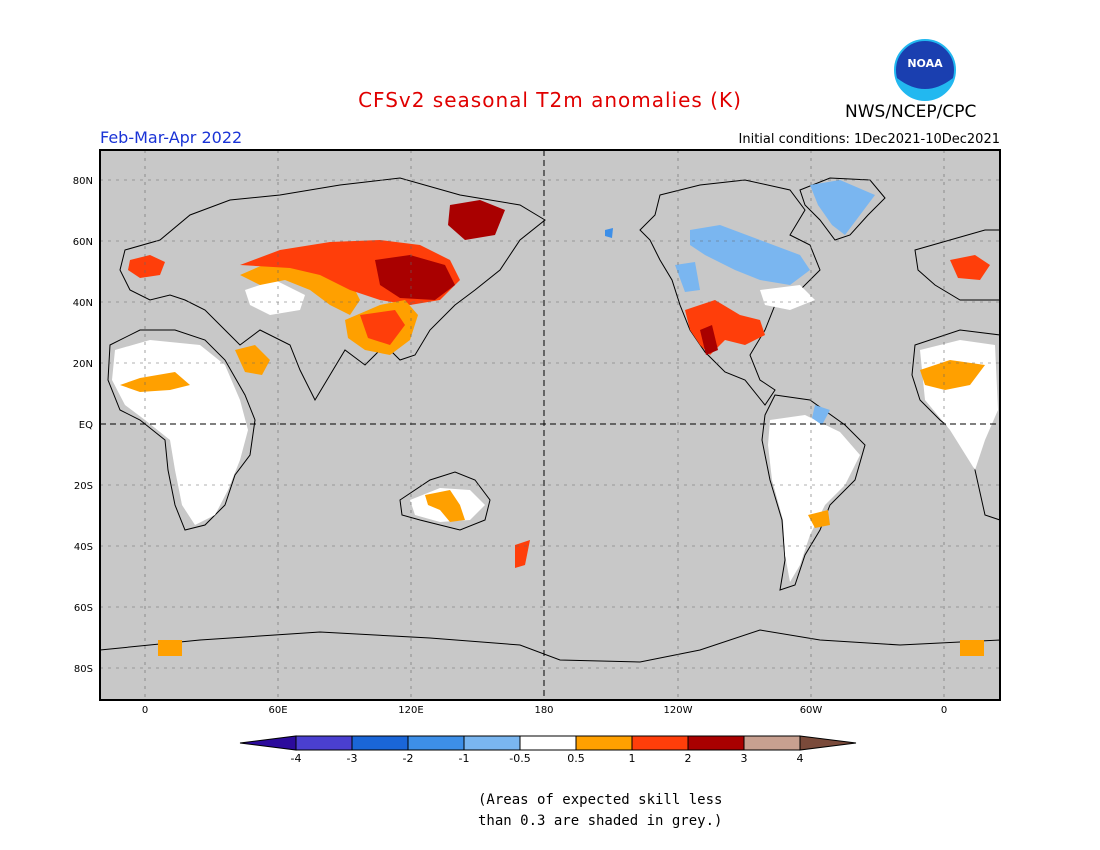 The width and height of the screenshot is (1100, 850). I want to click on latitude-axis: 80N 60N 40N 20N EQ 20S 40S 60S 80S, so click(83, 425).